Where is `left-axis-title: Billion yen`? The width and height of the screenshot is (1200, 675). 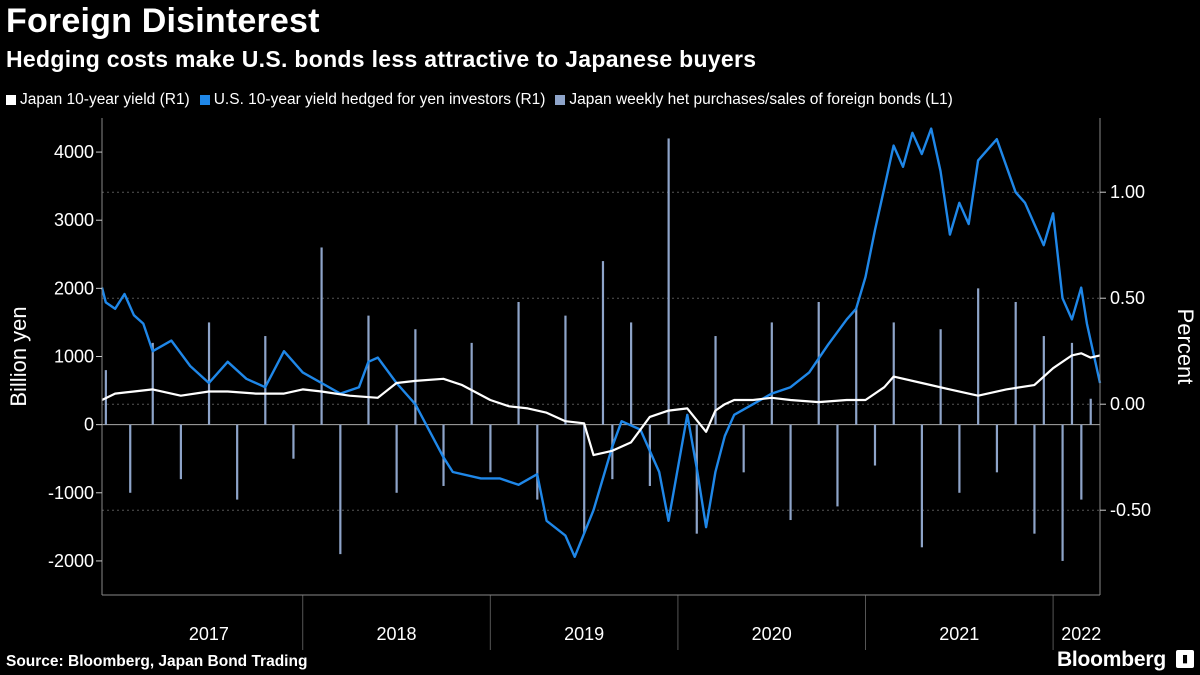
left-axis-title: Billion yen is located at coordinates (18, 356).